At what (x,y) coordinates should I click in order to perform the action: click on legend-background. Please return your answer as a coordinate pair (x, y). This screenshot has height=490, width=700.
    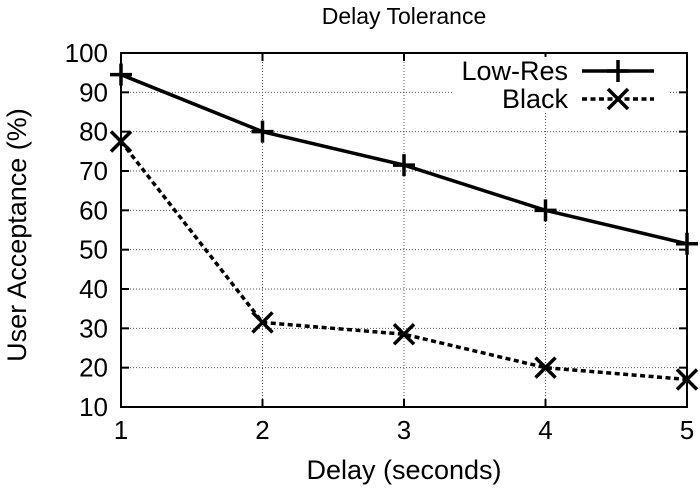
    Looking at the image, I should click on (560, 85).